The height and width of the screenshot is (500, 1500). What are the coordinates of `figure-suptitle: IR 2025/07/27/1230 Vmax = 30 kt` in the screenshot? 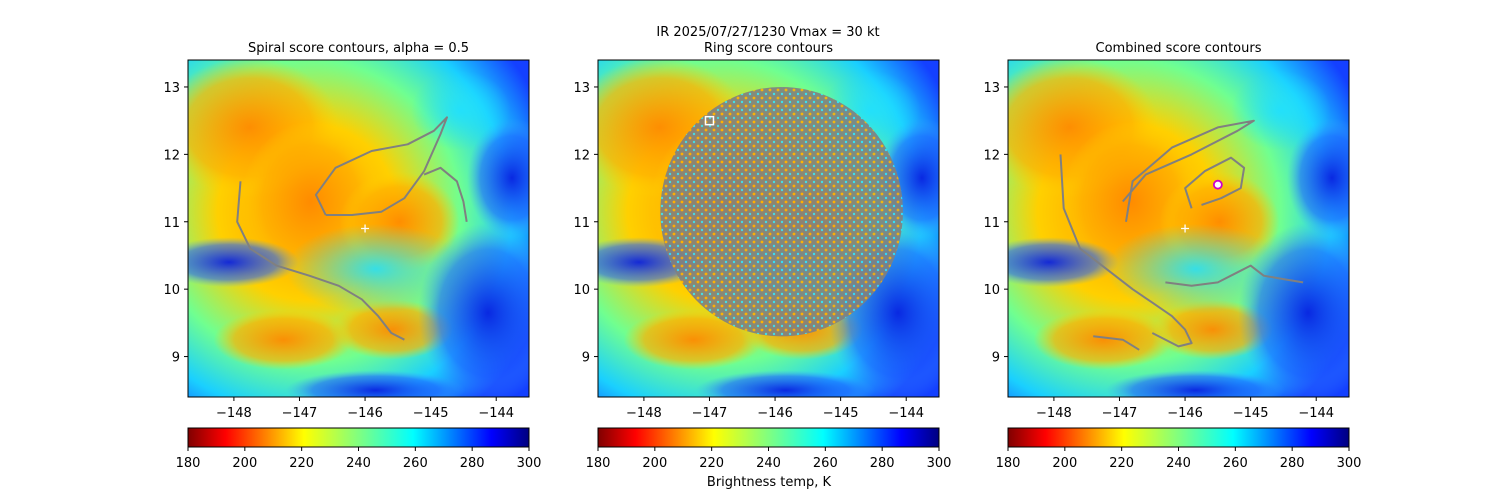 It's located at (767, 32).